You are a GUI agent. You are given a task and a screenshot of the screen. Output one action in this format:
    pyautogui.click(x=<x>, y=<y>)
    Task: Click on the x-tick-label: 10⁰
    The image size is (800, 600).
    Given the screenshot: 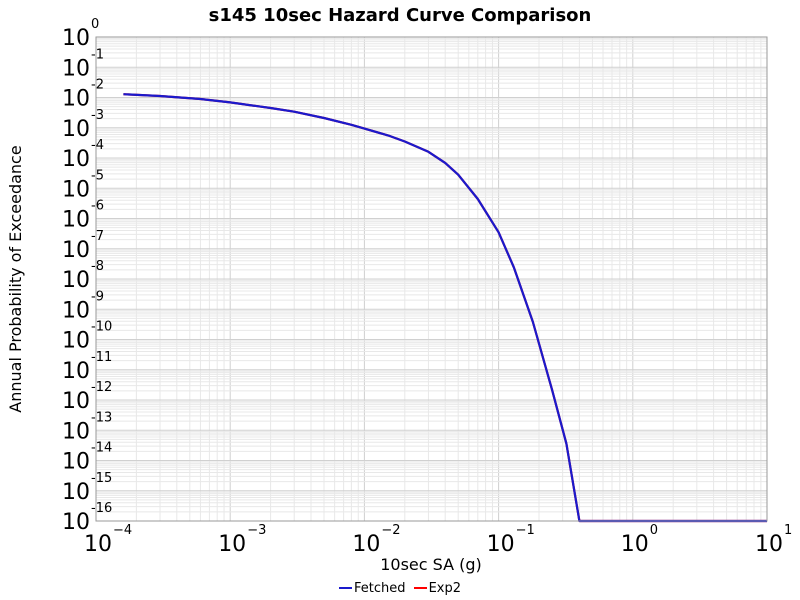 What is the action you would take?
    pyautogui.click(x=639, y=540)
    